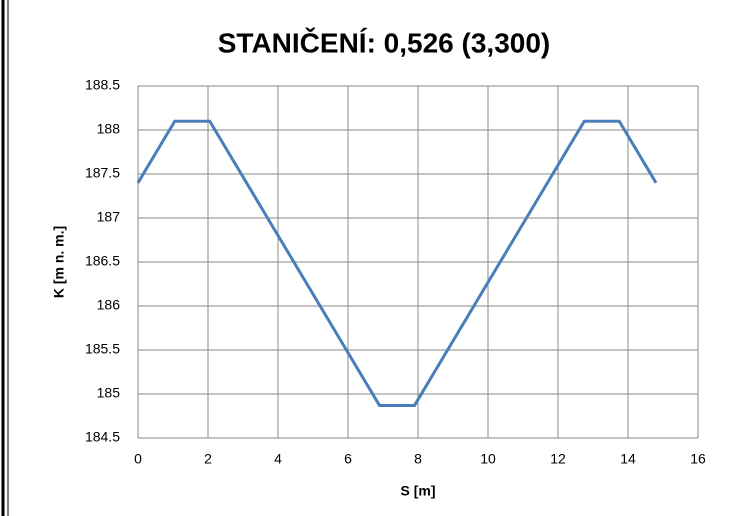 The width and height of the screenshot is (737, 516). What do you see at coordinates (59, 262) in the screenshot?
I see `y-axis-label: K [m n. m.]` at bounding box center [59, 262].